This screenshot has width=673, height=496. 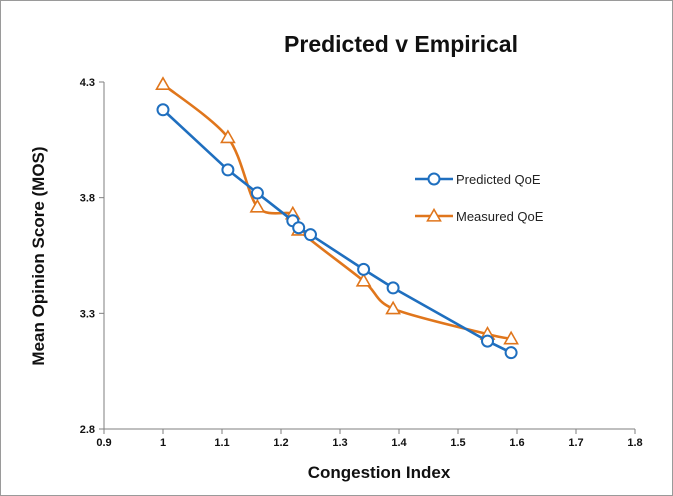 What do you see at coordinates (339, 443) in the screenshot?
I see `x-tick-label: 1.3` at bounding box center [339, 443].